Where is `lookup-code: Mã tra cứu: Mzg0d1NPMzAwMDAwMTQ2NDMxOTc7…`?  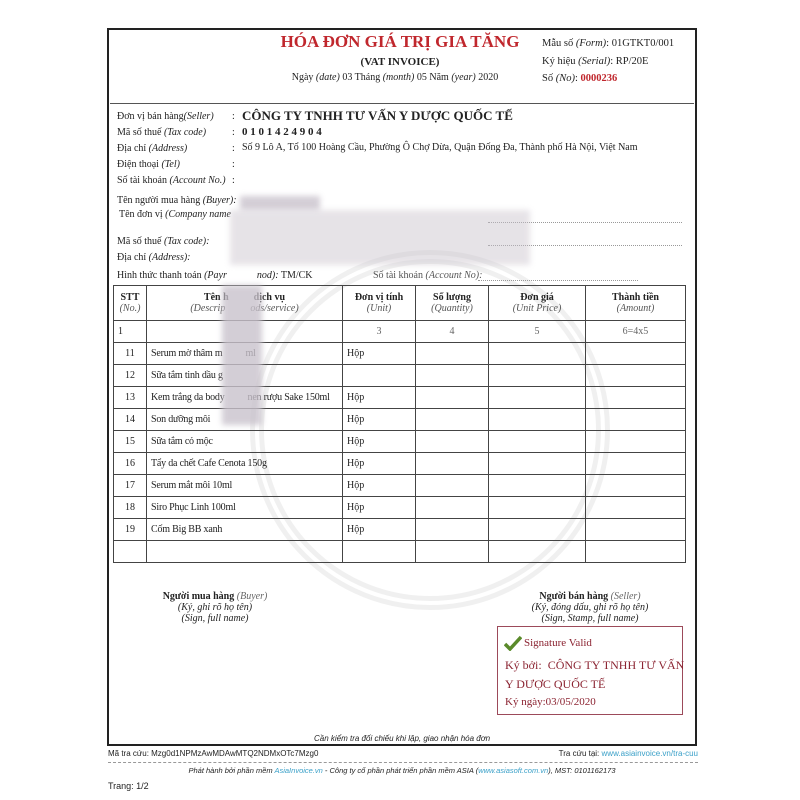 lookup-code: Mã tra cứu: Mzg0d1NPMzAwMDAwMTQ2NDMxOTc7… is located at coordinates (213, 753).